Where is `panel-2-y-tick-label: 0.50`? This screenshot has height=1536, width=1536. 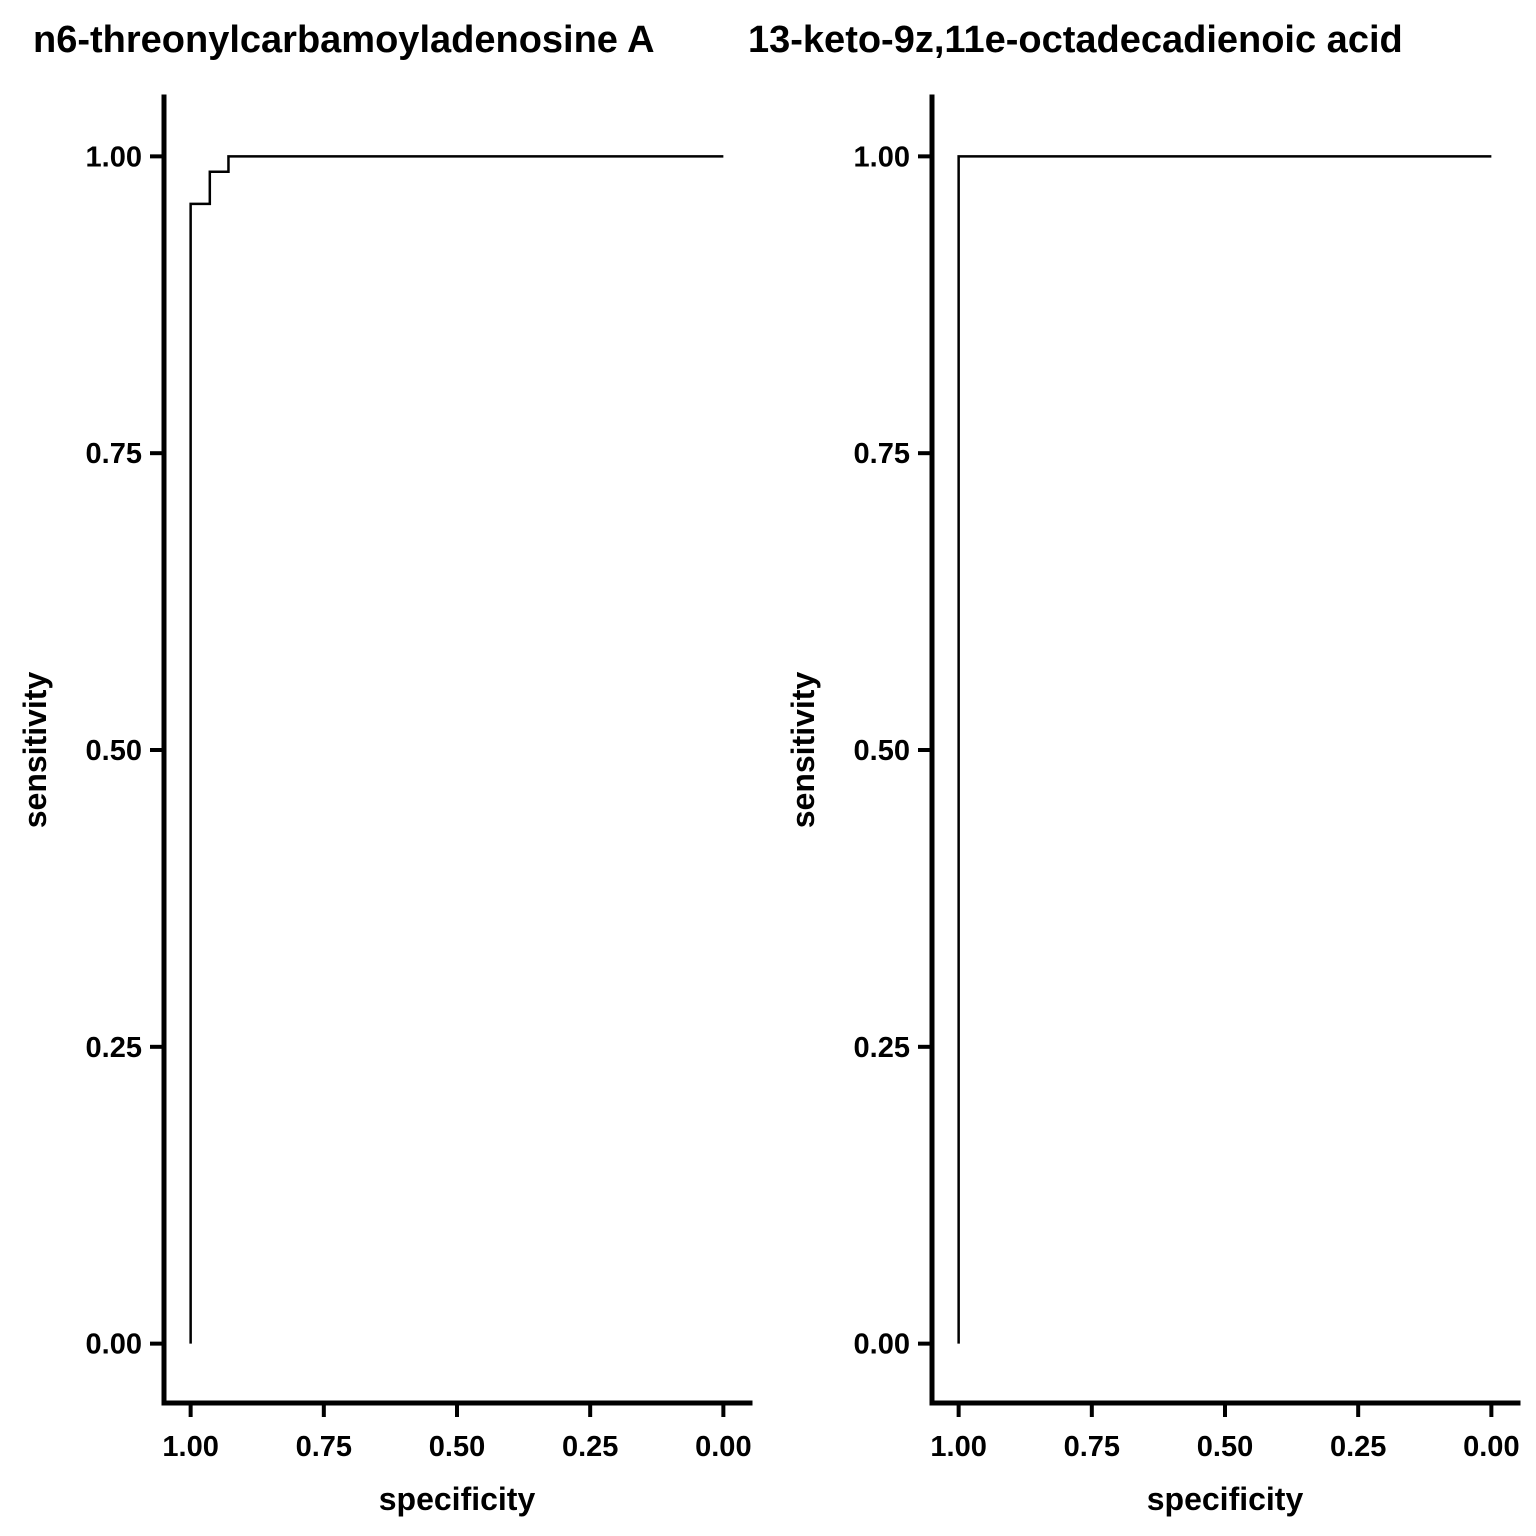 panel-2-y-tick-label: 0.50 is located at coordinates (882, 751).